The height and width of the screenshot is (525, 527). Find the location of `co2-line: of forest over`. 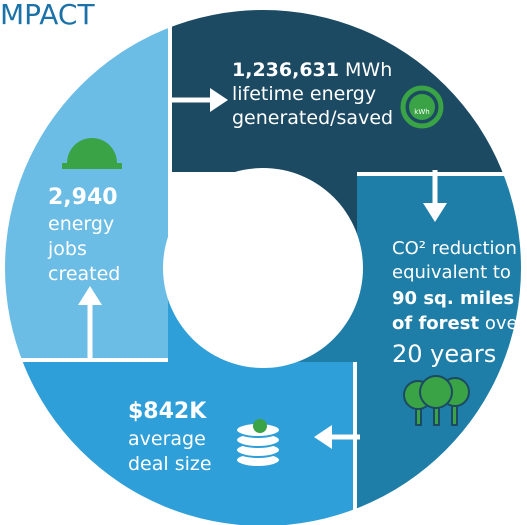

co2-line: of forest over is located at coordinates (459, 323).